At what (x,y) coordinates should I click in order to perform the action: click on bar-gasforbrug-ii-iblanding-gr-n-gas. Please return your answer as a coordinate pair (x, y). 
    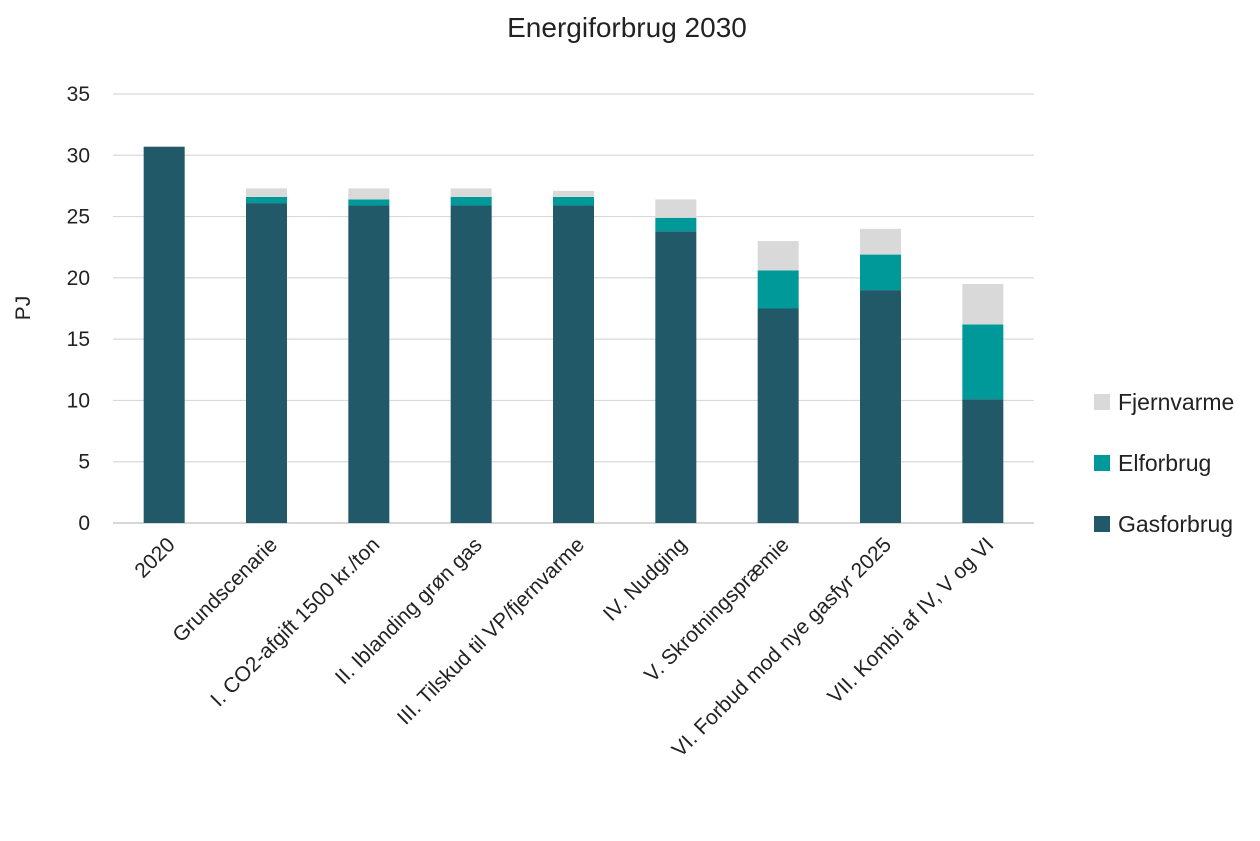
    Looking at the image, I should click on (471, 364).